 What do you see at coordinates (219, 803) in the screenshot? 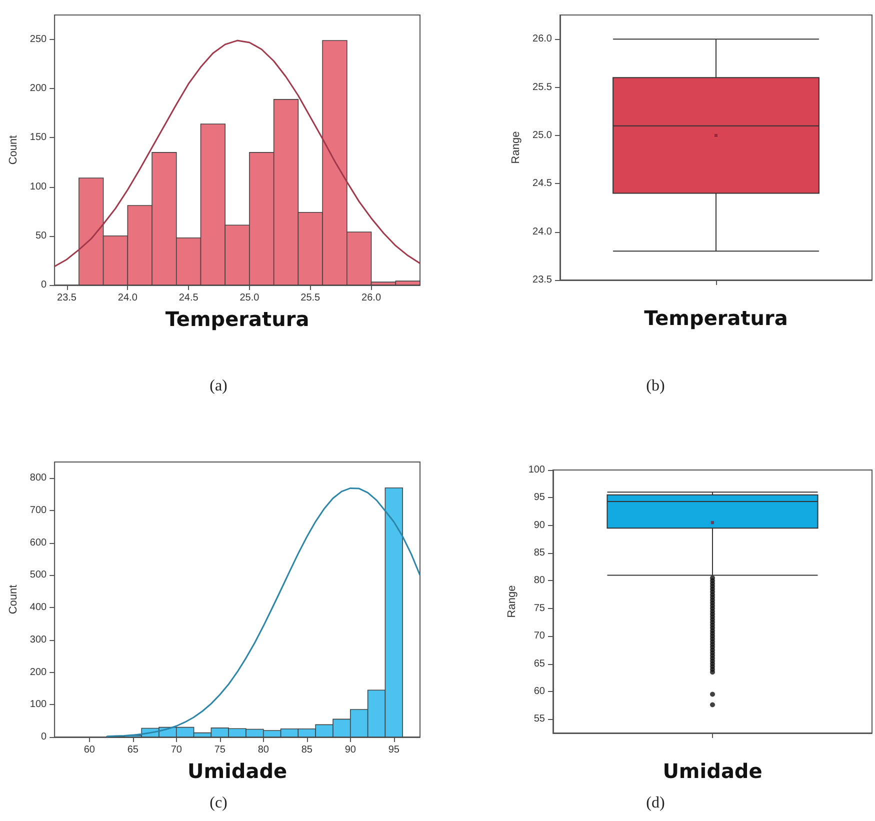
I see `text: (c)` at bounding box center [219, 803].